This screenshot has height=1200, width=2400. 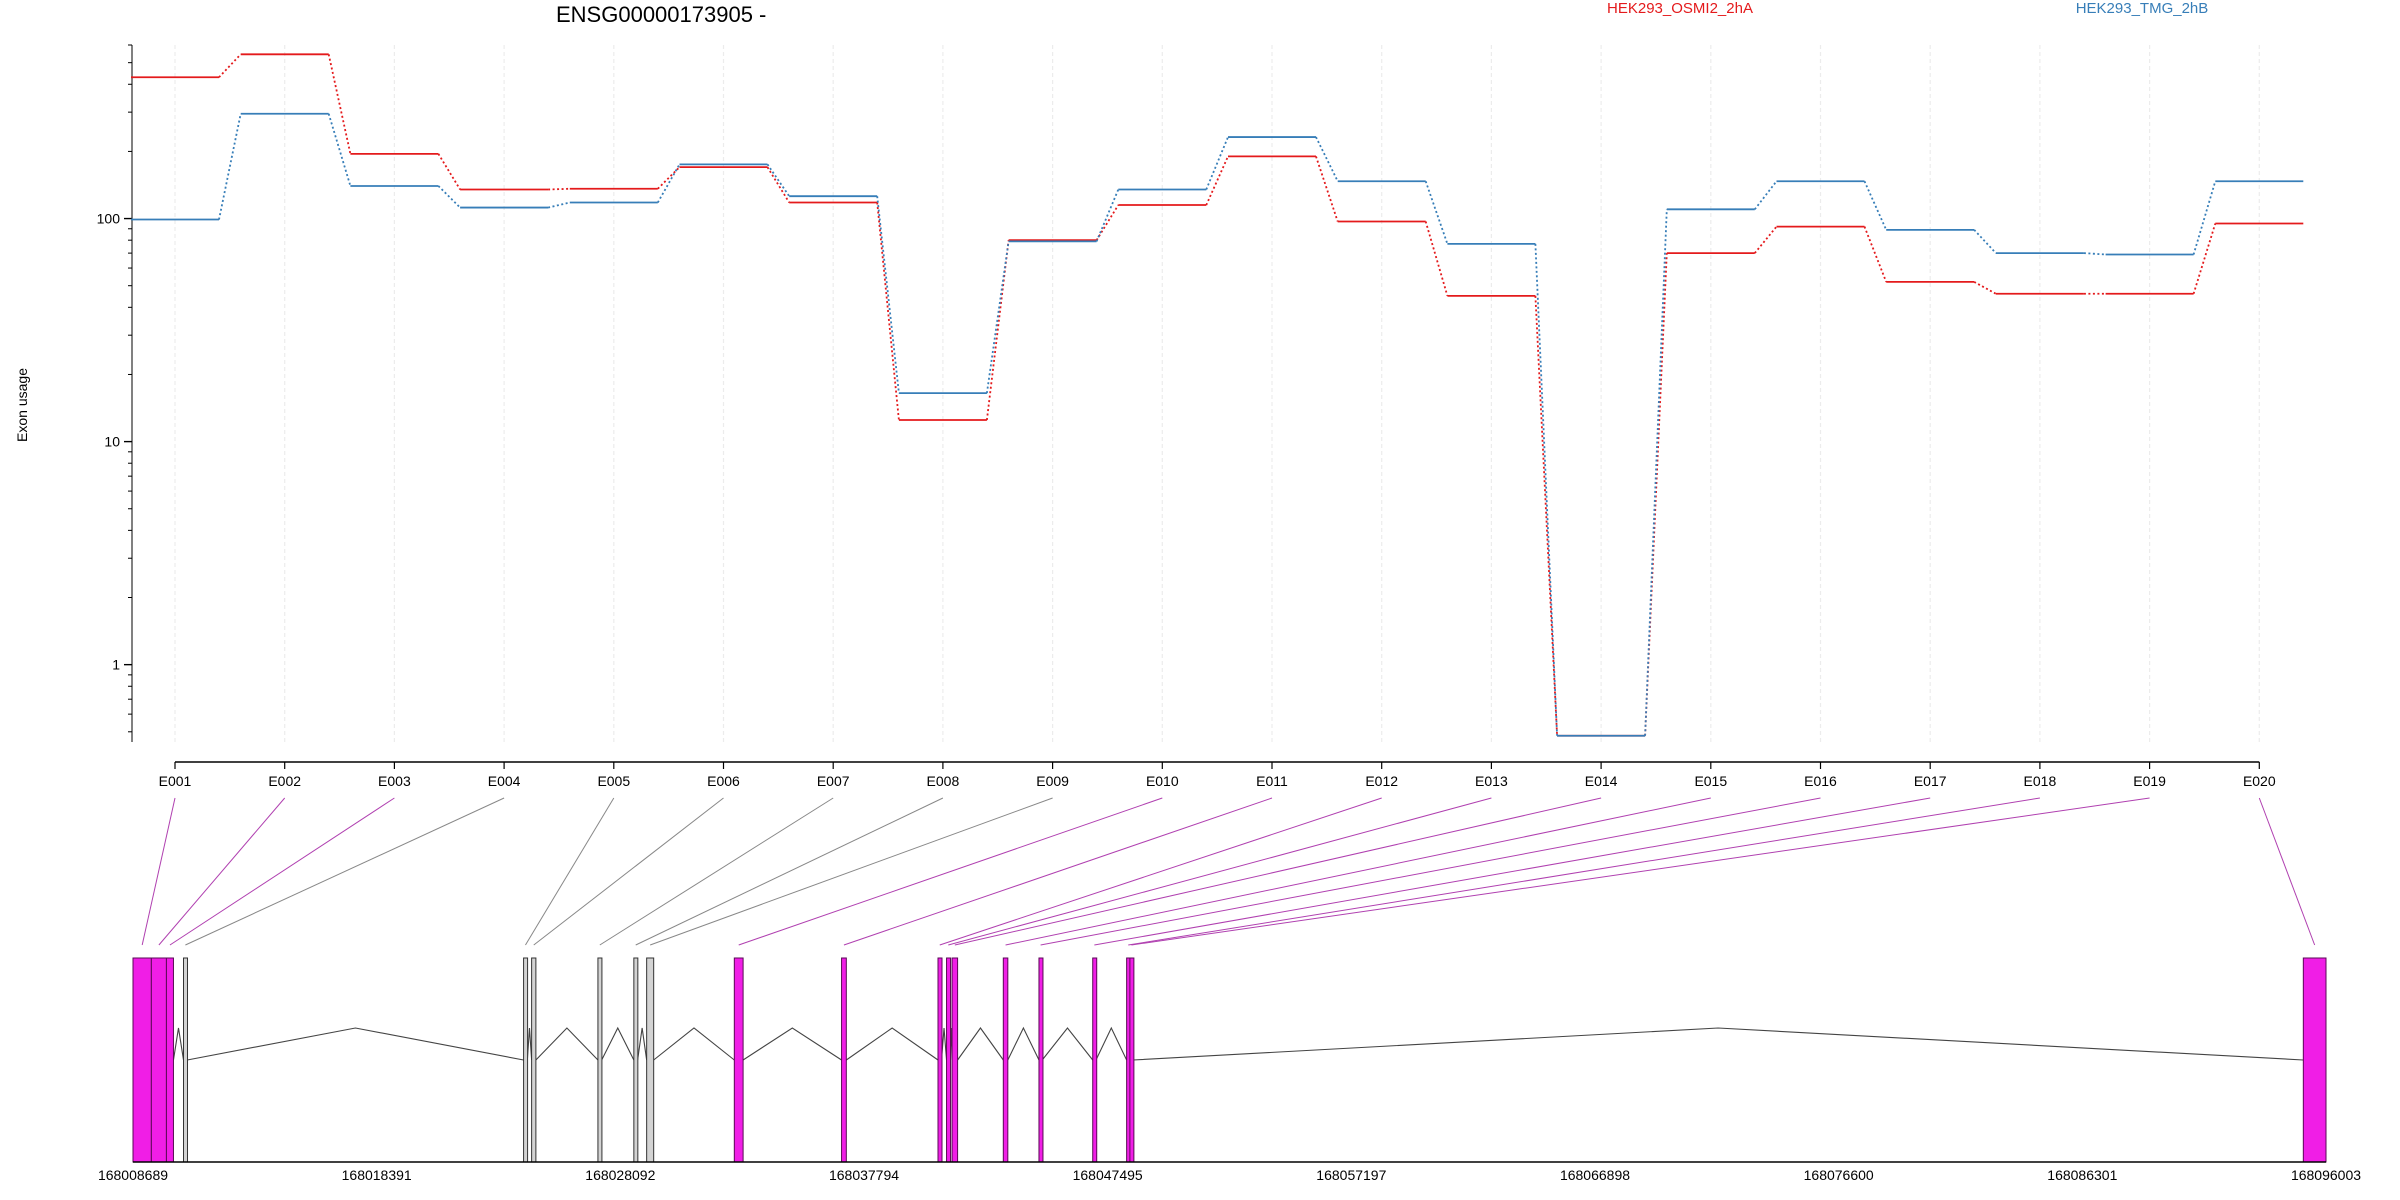 What do you see at coordinates (613, 781) in the screenshot?
I see `x-tick-label: E005` at bounding box center [613, 781].